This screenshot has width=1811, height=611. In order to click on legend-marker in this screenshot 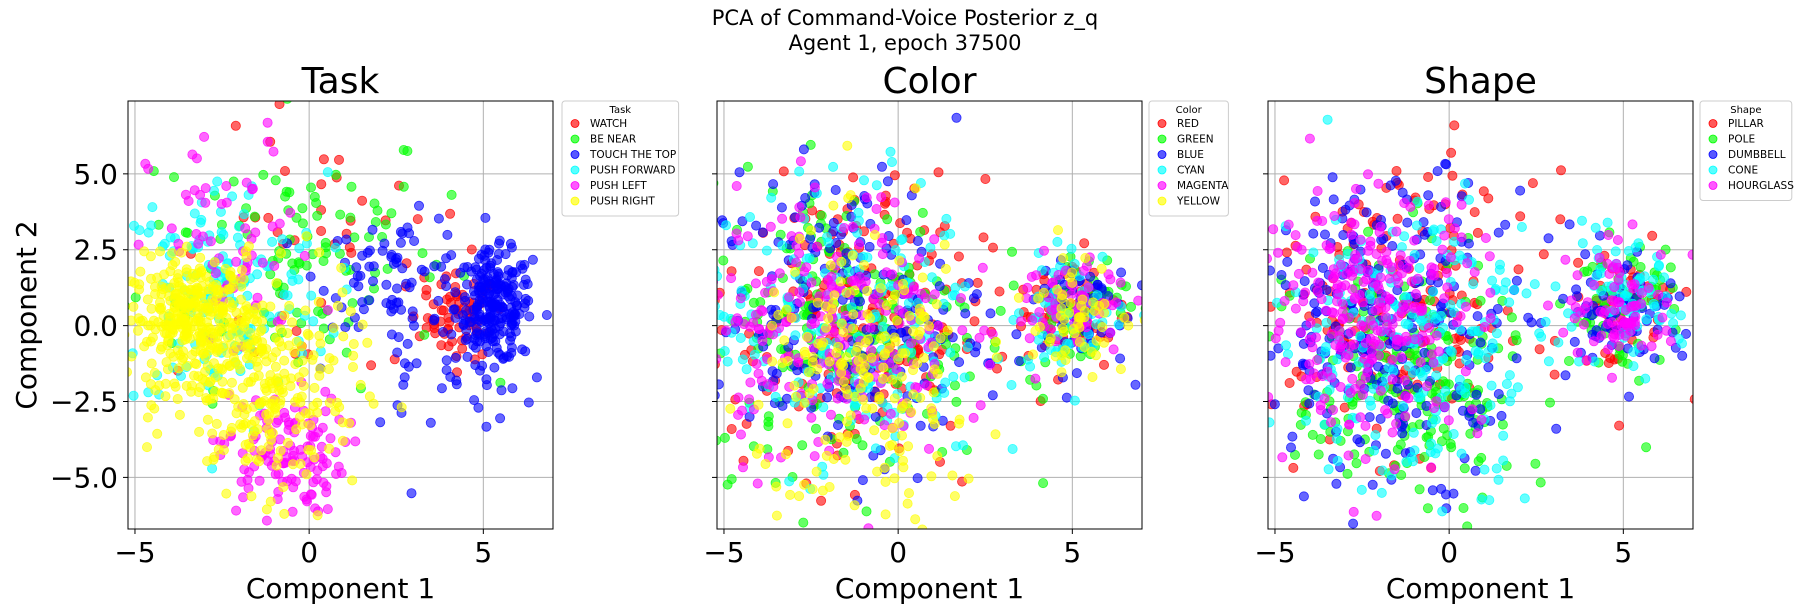, I will do `click(1162, 123)`.